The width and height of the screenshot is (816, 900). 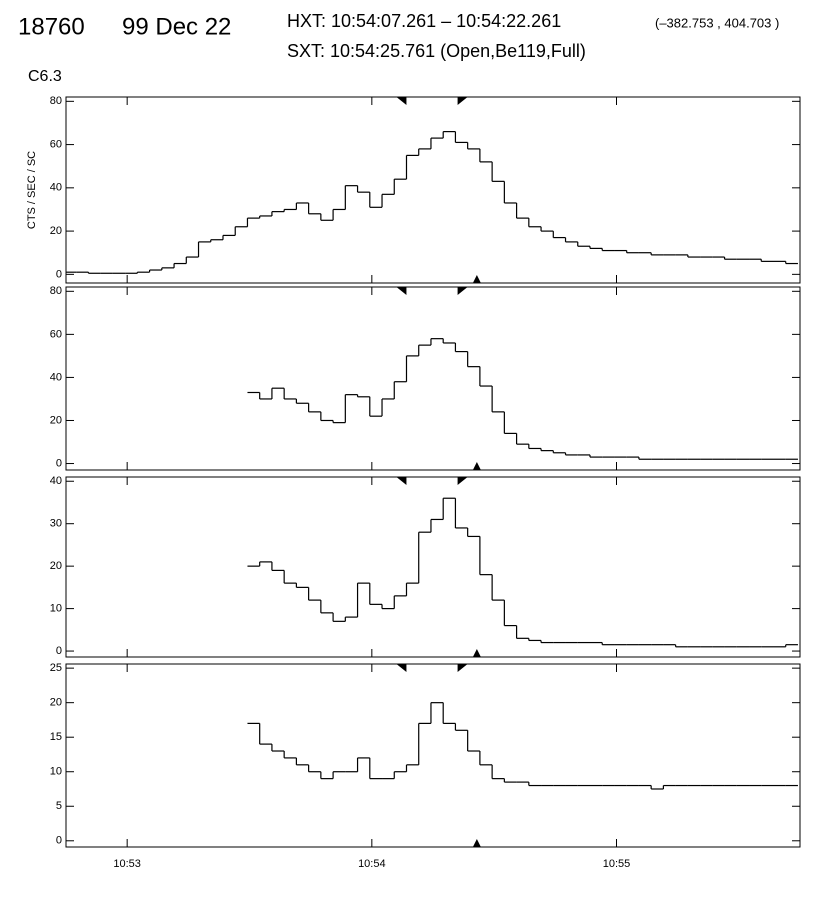 I want to click on y-tick-label: 25, so click(x=56, y=668).